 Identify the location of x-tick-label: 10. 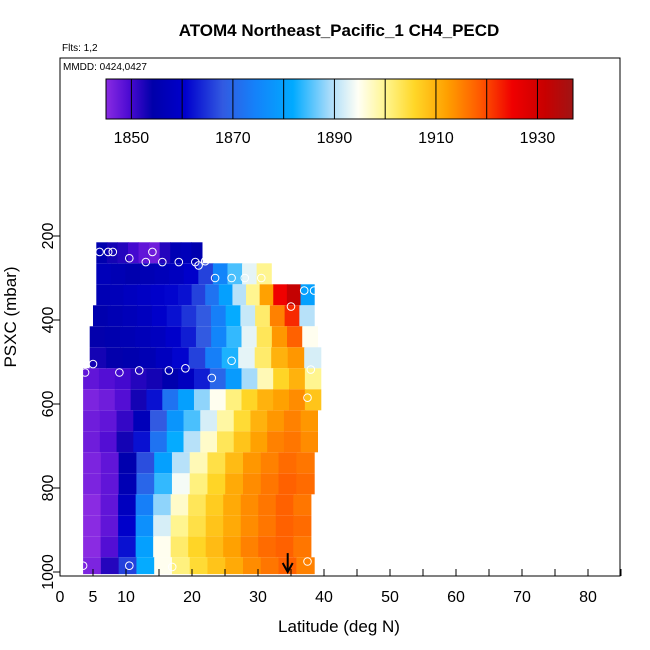
(126, 597).